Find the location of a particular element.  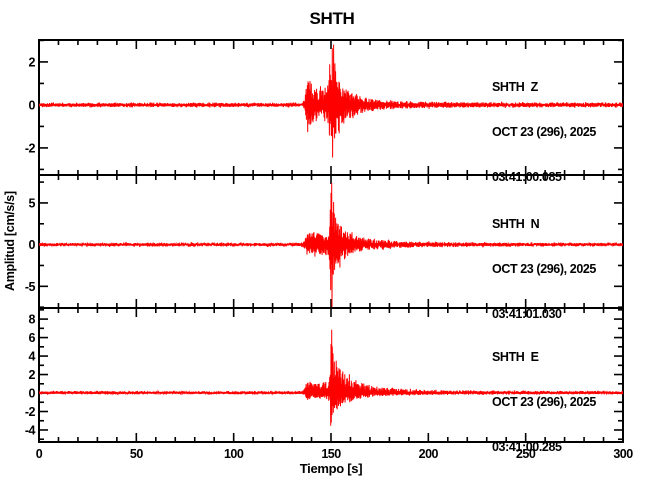

trace-start-time: 03:41:00.085 is located at coordinates (527, 177).